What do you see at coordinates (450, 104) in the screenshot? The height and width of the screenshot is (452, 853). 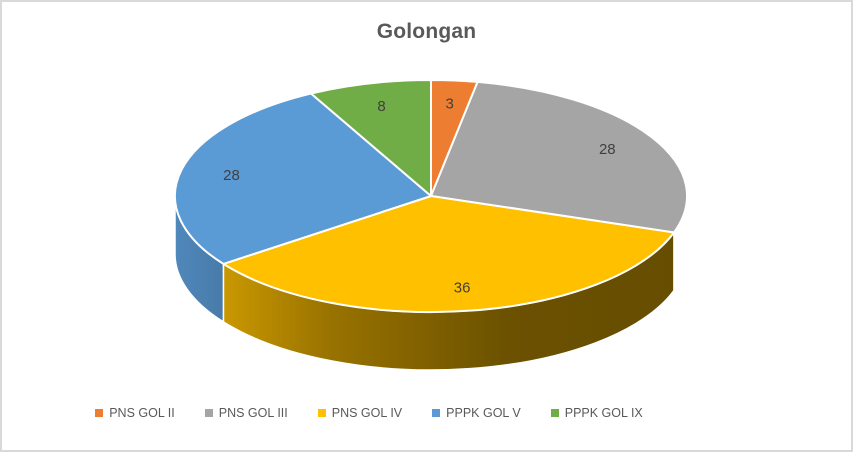 I see `data-label-pns-gol-ii: 3` at bounding box center [450, 104].